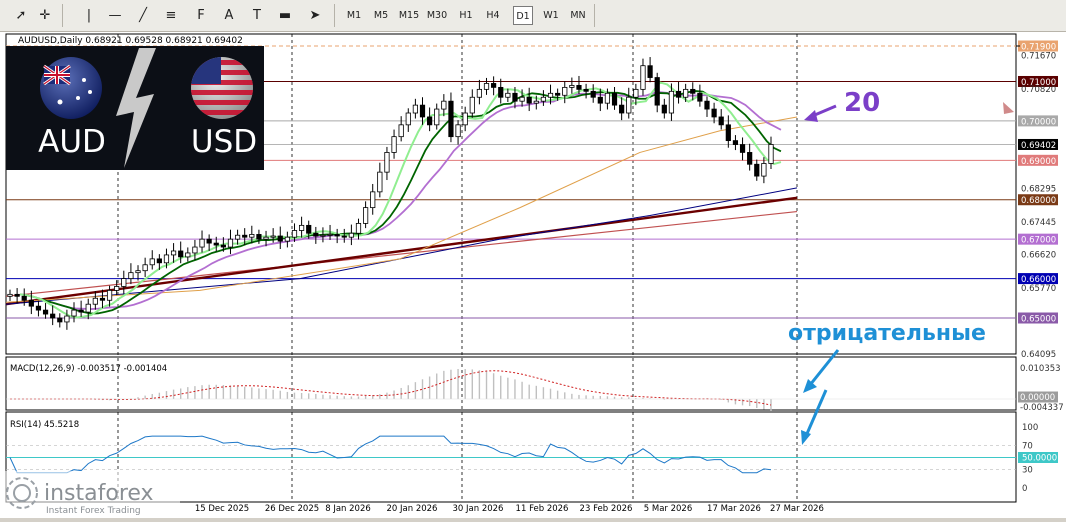 This screenshot has width=1066, height=522. What do you see at coordinates (88, 369) in the screenshot?
I see `macd-header: MACD(12,26,9) -0.003517 -0.001404` at bounding box center [88, 369].